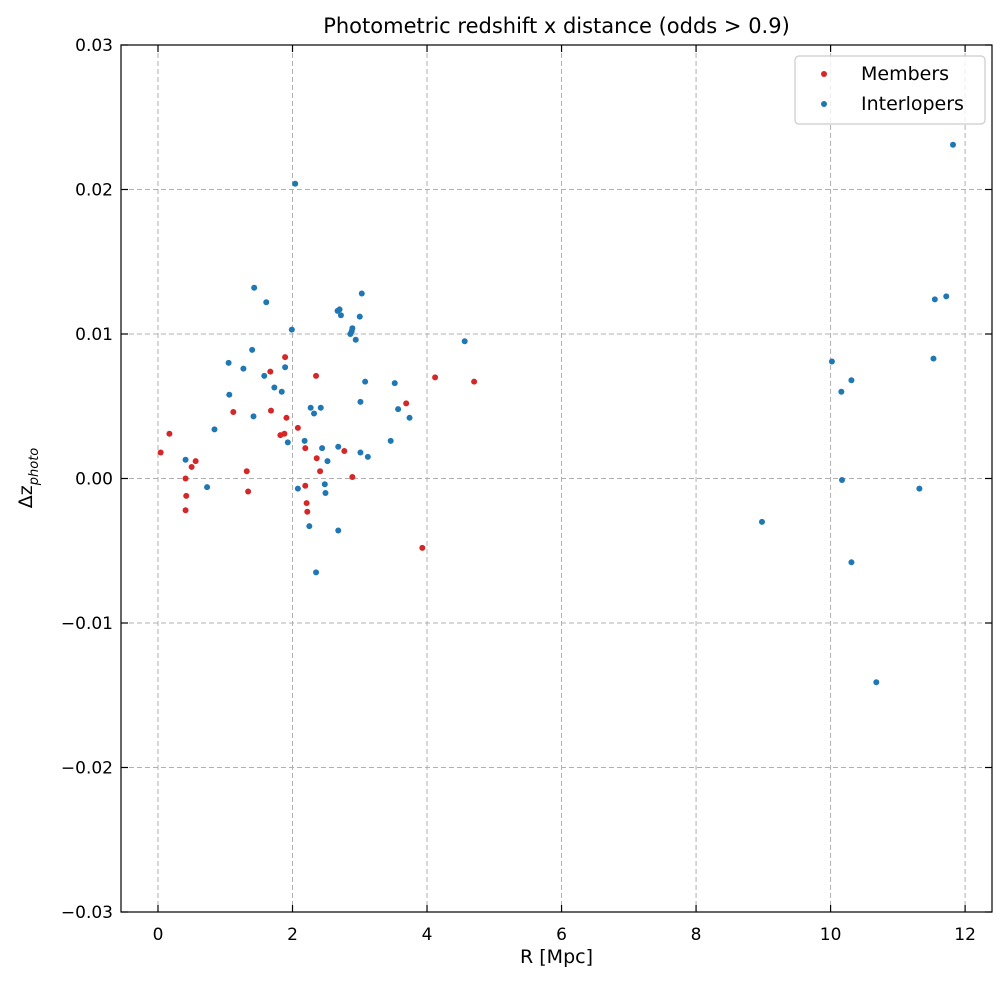 This screenshot has height=987, width=1008. I want to click on y-tick-label: 0.02, so click(94, 191).